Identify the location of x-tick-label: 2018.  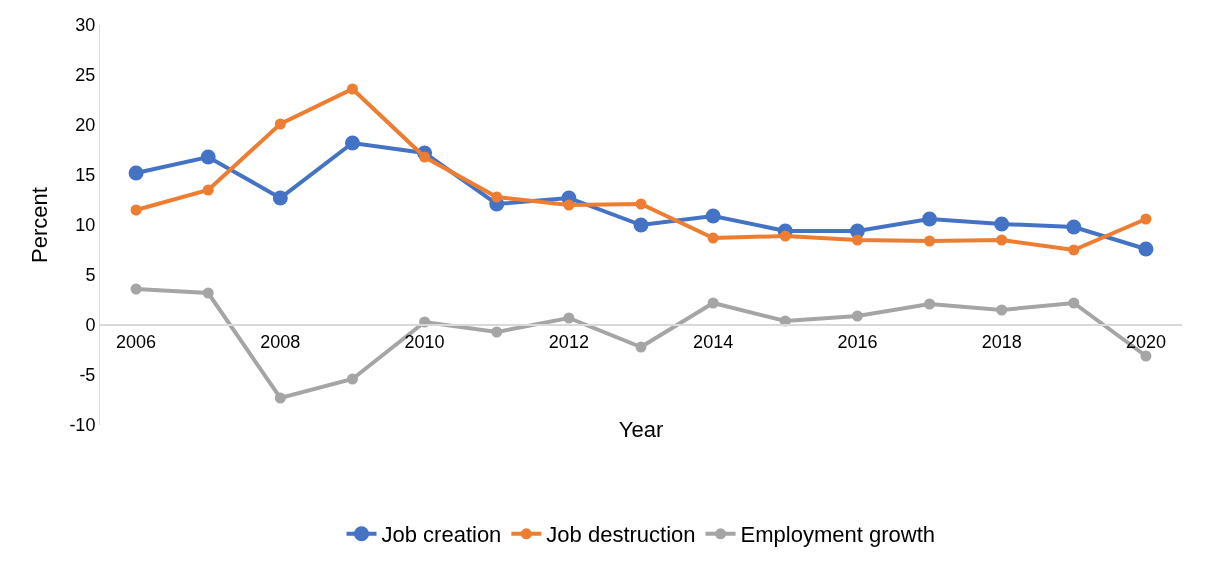
(1001, 341).